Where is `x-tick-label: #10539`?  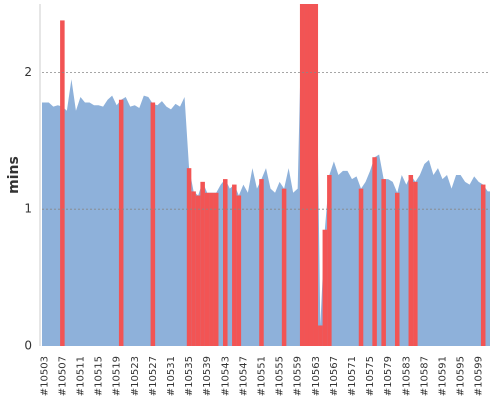 x-tick-label: #10539 is located at coordinates (207, 376).